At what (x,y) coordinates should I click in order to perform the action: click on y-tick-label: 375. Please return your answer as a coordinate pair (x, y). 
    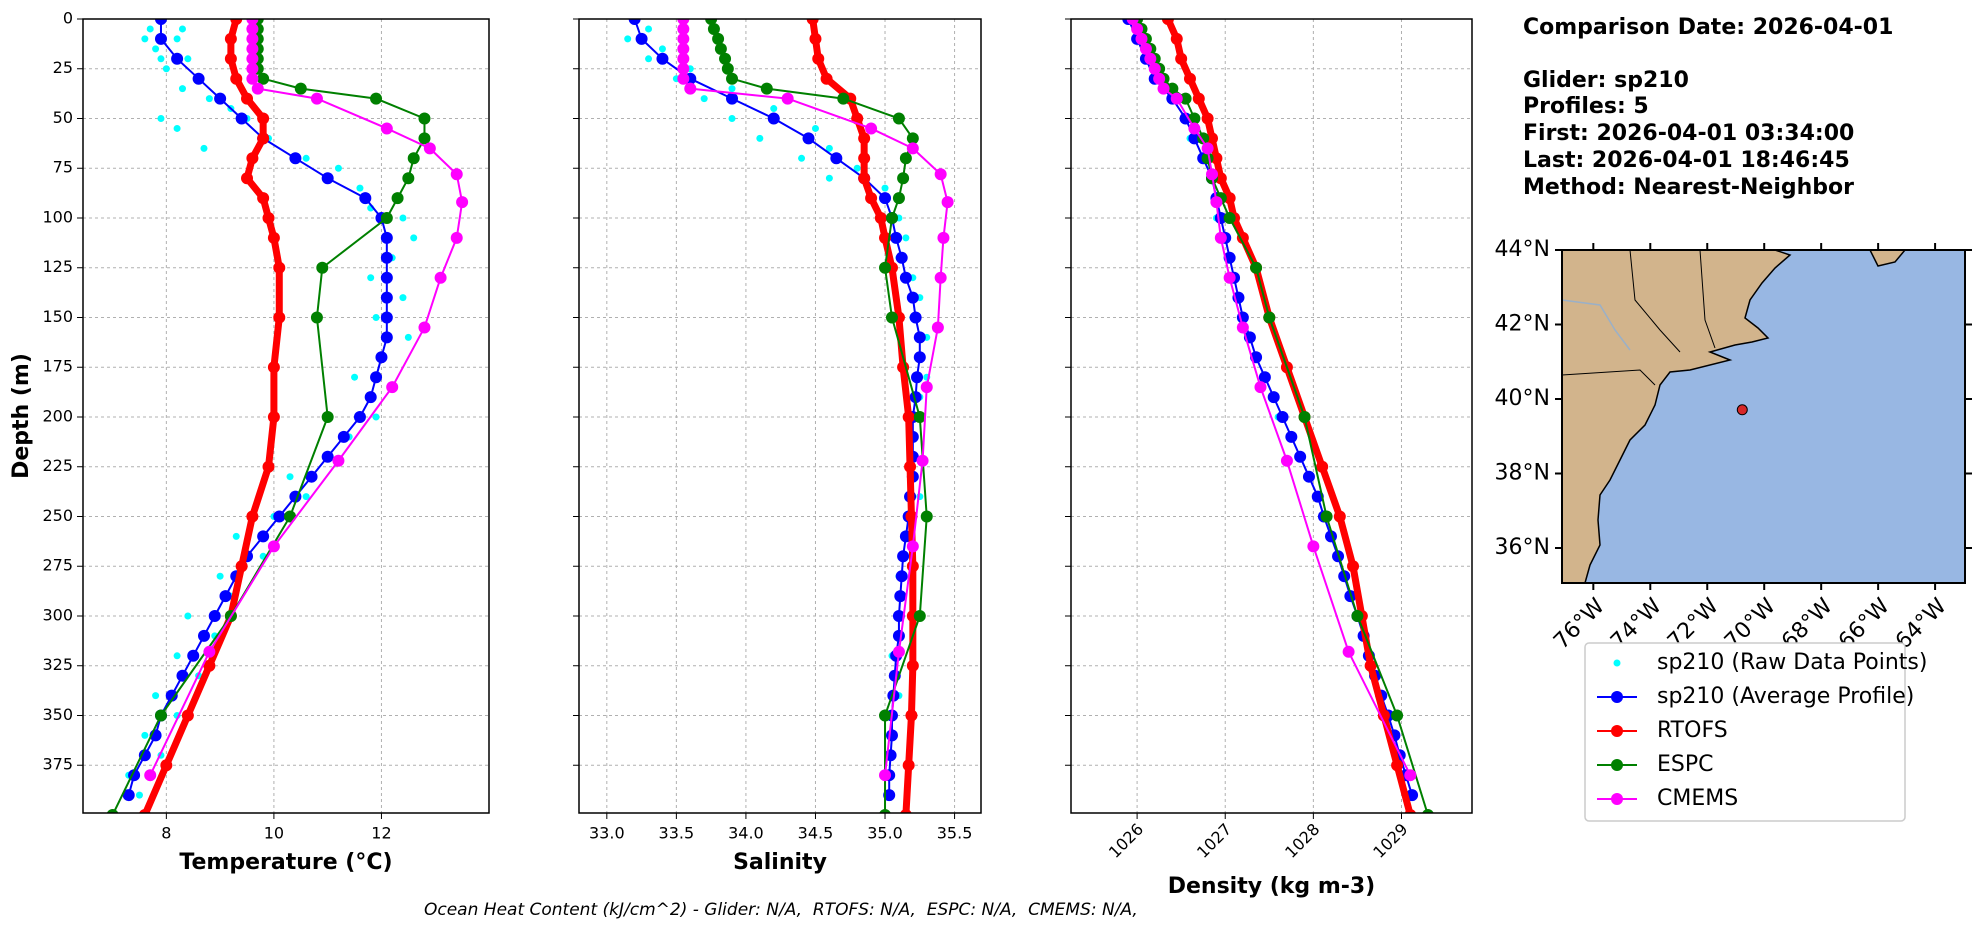
    Looking at the image, I should click on (57, 764).